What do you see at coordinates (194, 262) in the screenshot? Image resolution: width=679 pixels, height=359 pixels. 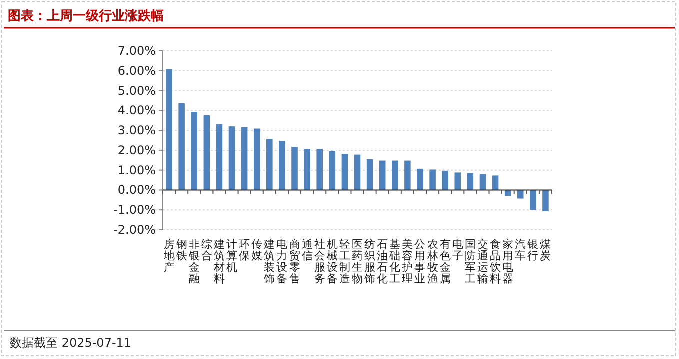 I see `x-tick-label: 非银金融` at bounding box center [194, 262].